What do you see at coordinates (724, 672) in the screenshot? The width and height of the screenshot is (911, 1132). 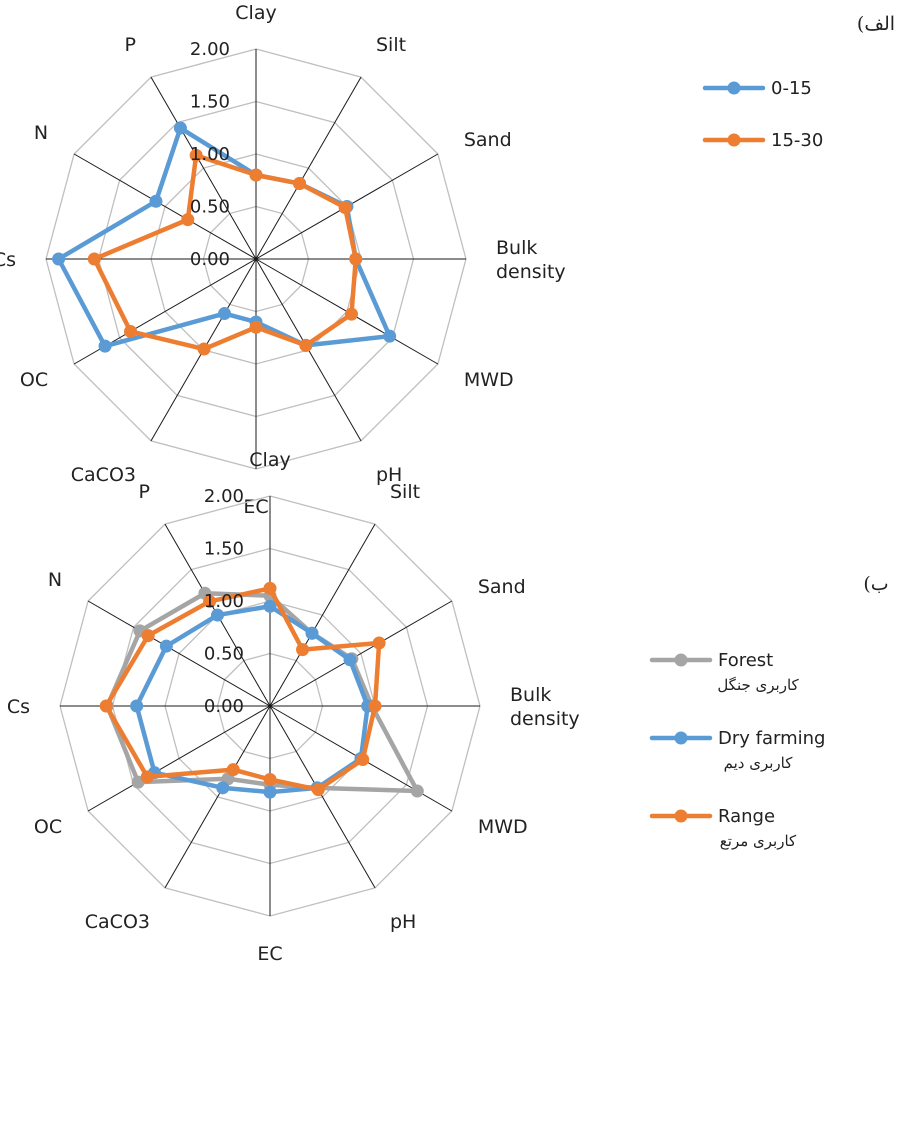 I see `legend-item-forest: Forest کاربری جنگل` at bounding box center [724, 672].